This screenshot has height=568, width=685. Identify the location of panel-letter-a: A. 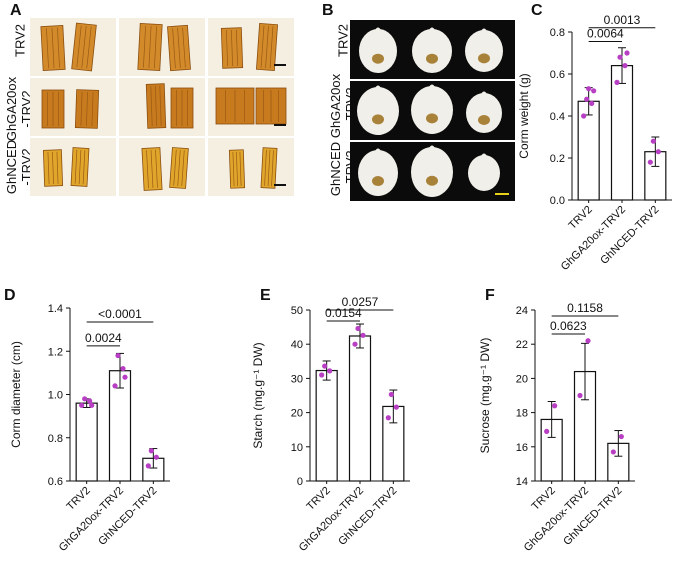
(16, 10).